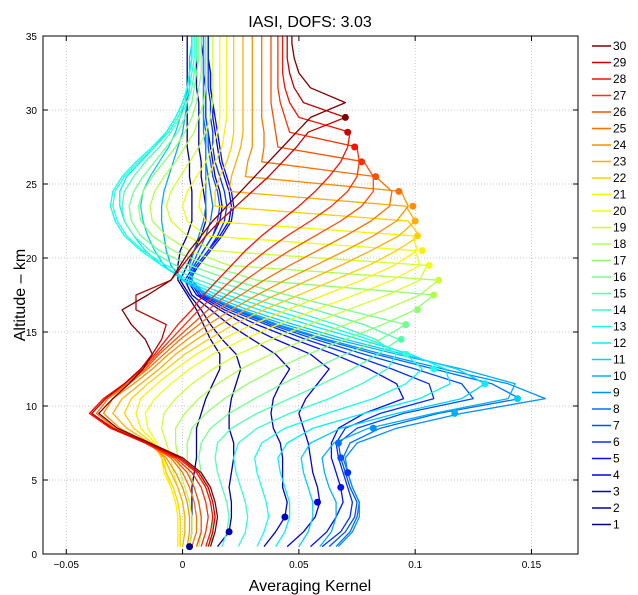 This screenshot has width=638, height=595. I want to click on legend-label-27: 27, so click(620, 96).